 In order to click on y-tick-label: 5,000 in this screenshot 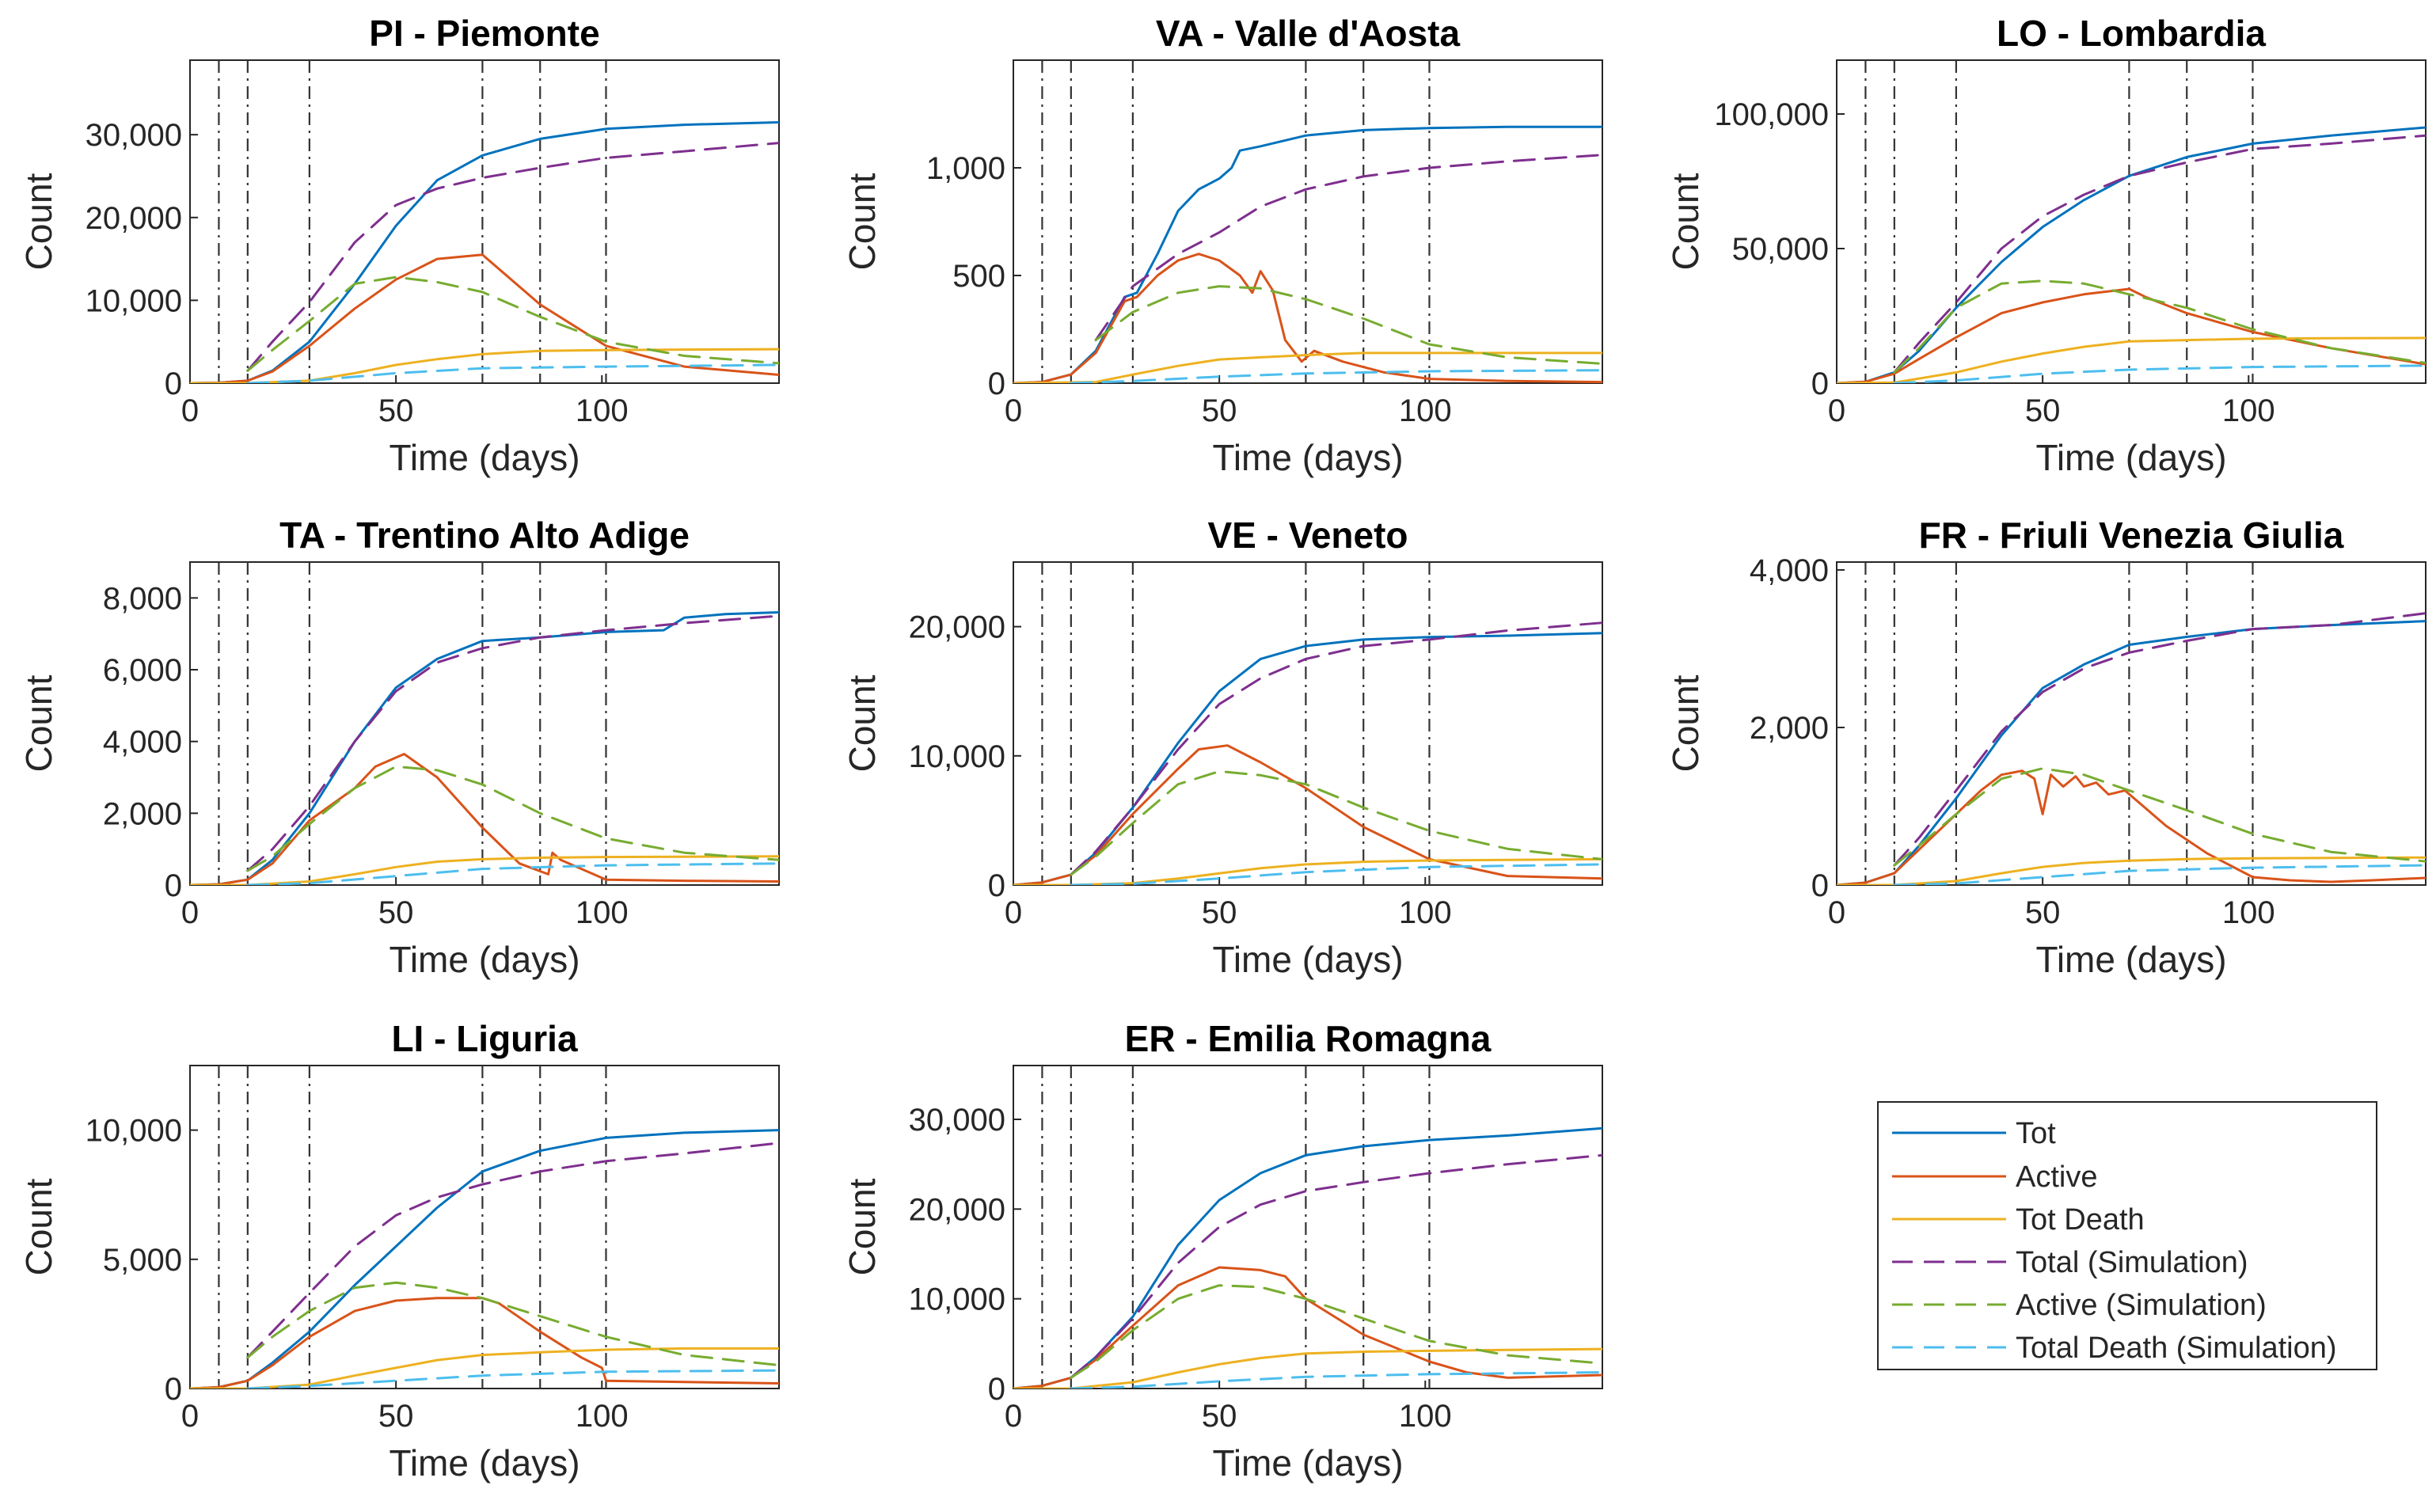, I will do `click(142, 1260)`.